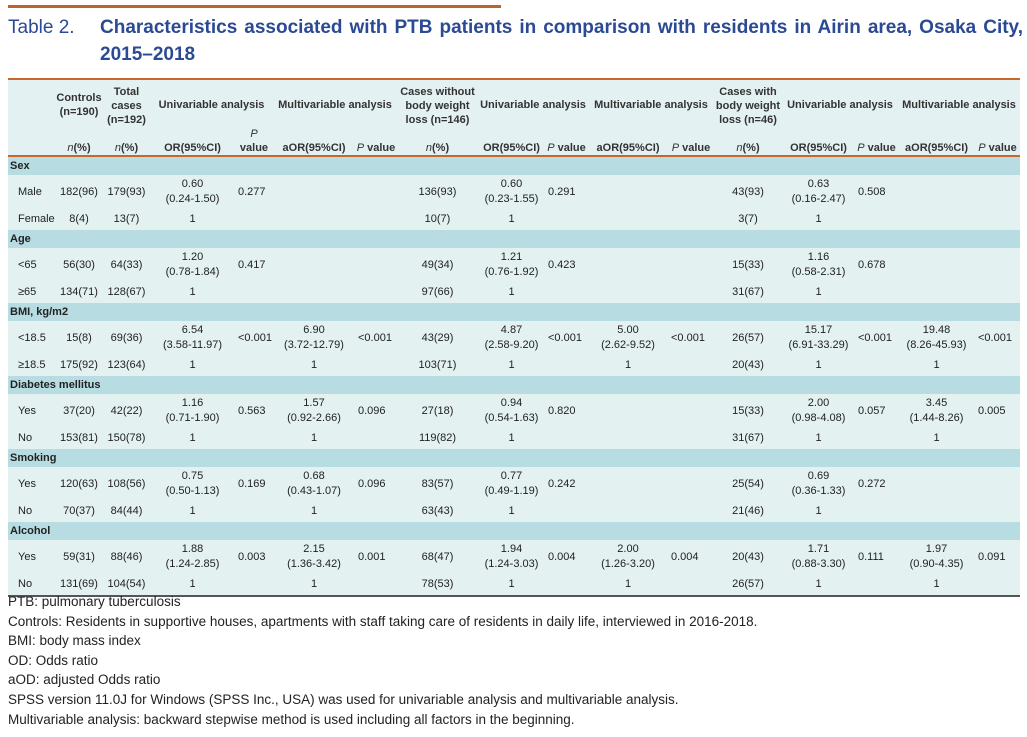  What do you see at coordinates (566, 192) in the screenshot?
I see `p-value-cell: 0.291` at bounding box center [566, 192].